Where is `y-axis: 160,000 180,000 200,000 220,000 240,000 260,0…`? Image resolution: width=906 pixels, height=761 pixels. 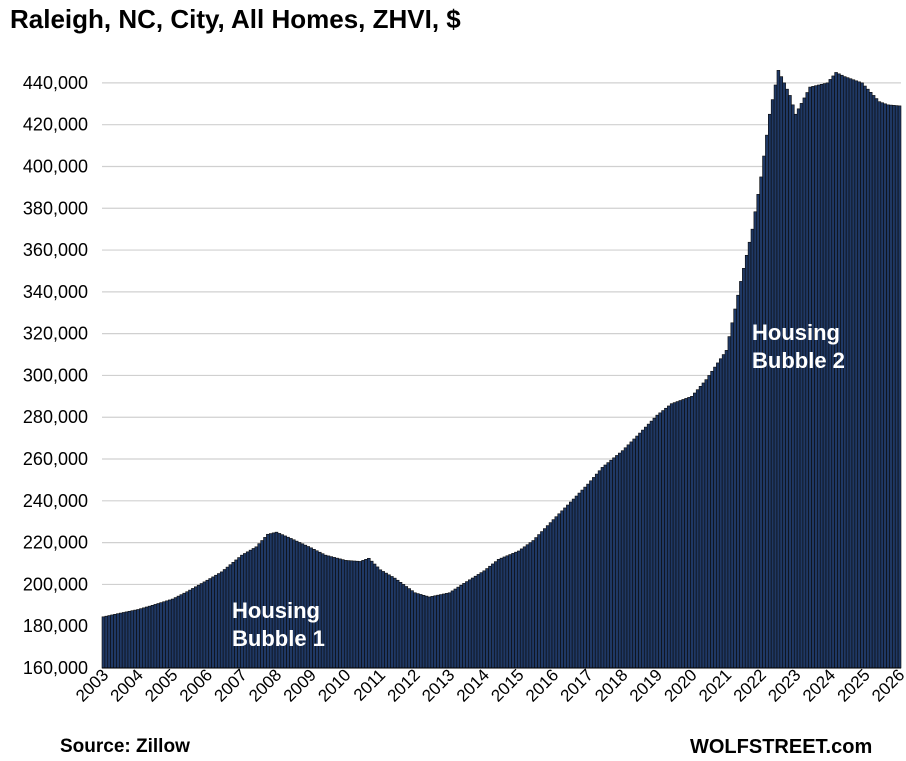 y-axis: 160,000 180,000 200,000 220,000 240,000 260,0… is located at coordinates (55, 375).